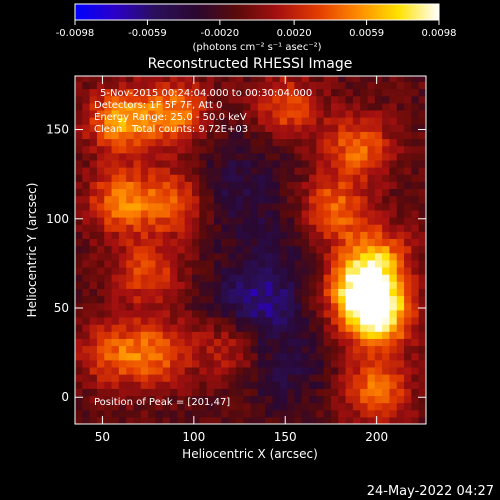 This screenshot has width=500, height=500. Describe the element at coordinates (376, 437) in the screenshot. I see `x-tick-label: 200` at that location.